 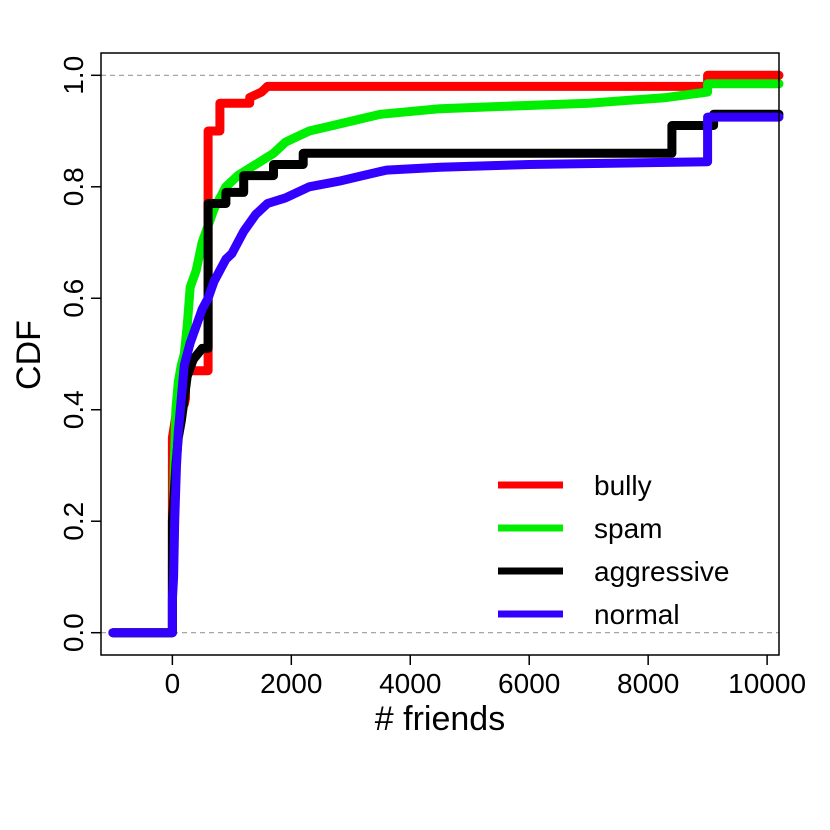 I want to click on legend-label-spam: spam, so click(x=628, y=528).